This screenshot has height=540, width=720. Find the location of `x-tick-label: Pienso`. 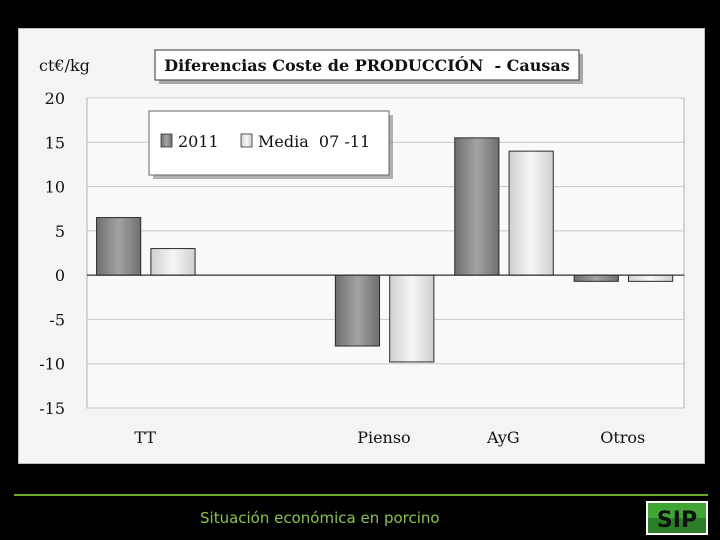

x-tick-label: Pienso is located at coordinates (384, 437).